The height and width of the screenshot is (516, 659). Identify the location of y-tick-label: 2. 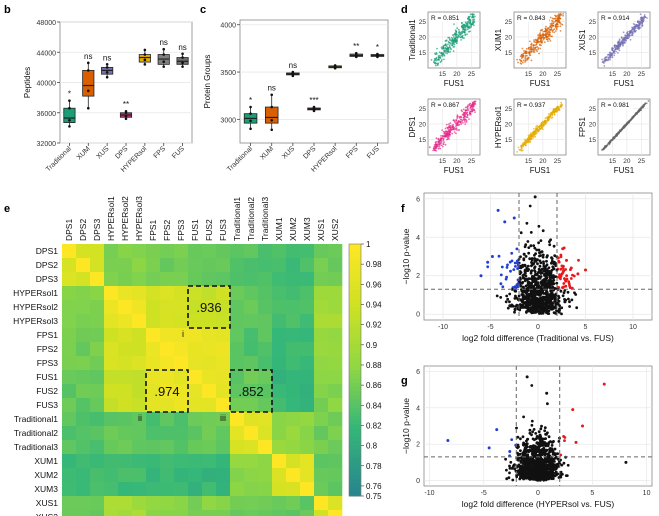
(418, 276).